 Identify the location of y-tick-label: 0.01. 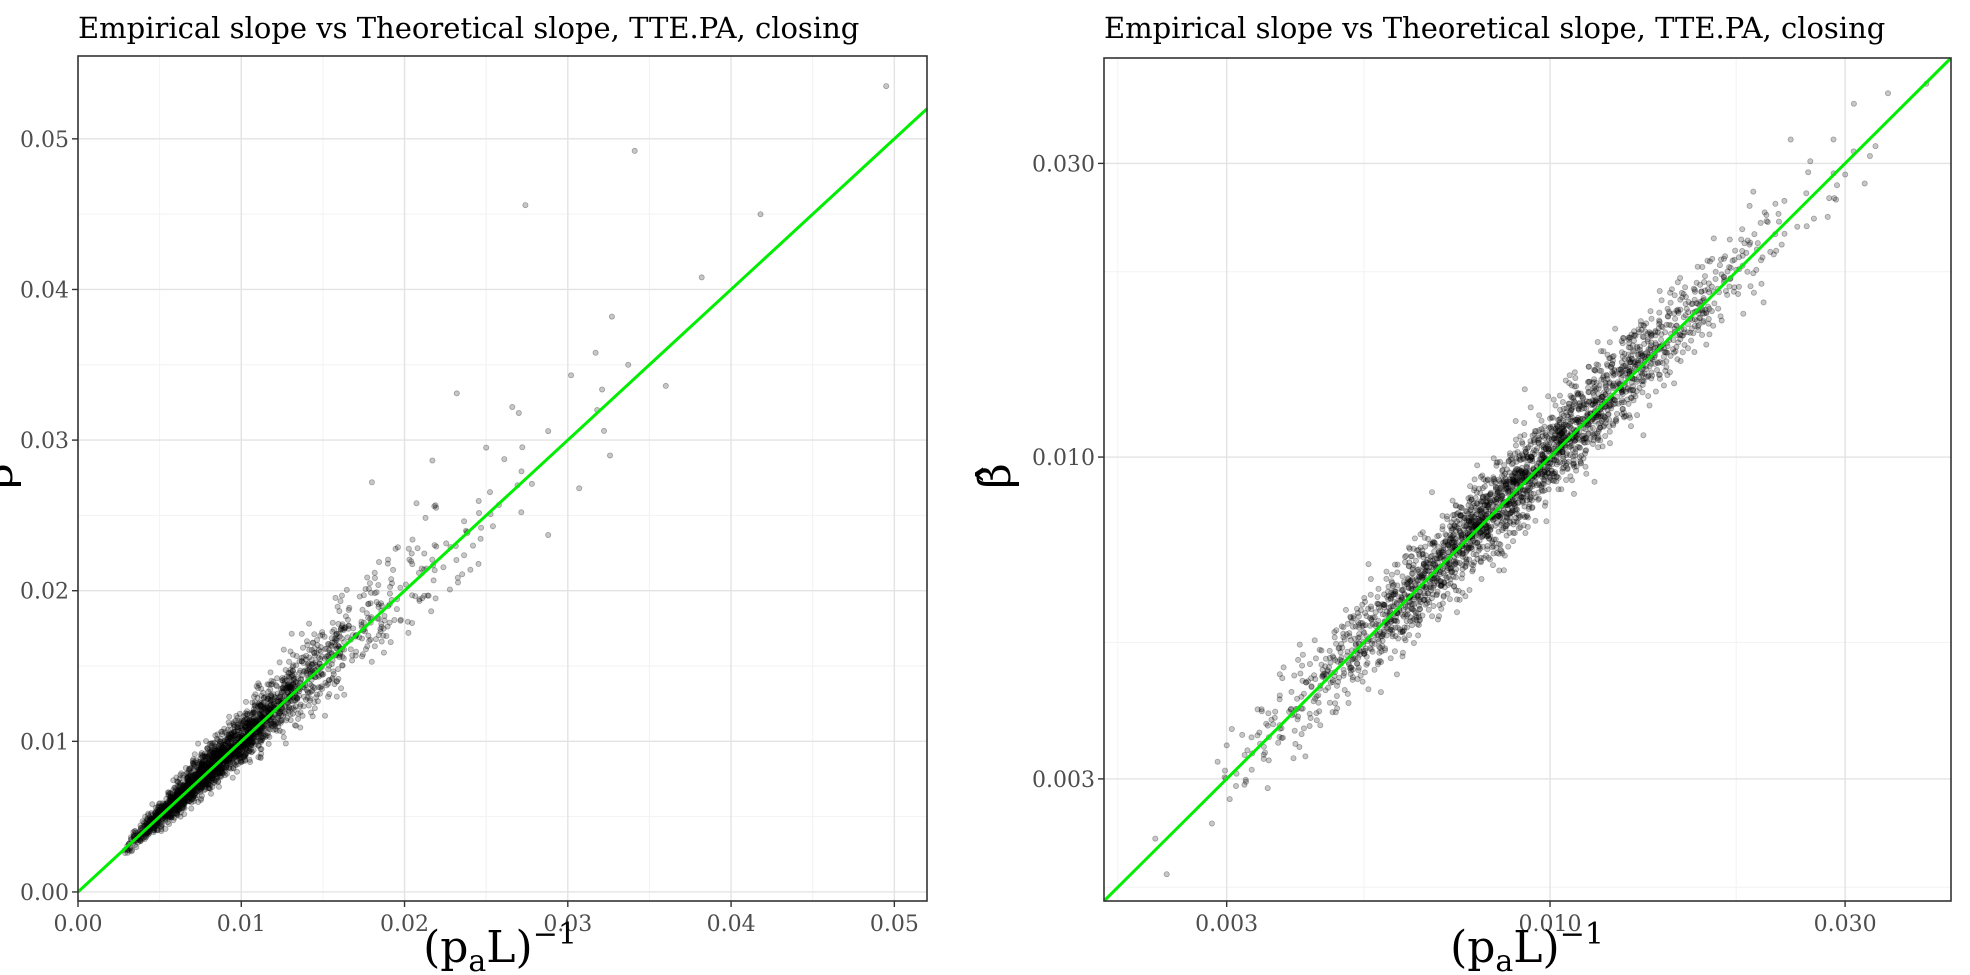
(44, 742).